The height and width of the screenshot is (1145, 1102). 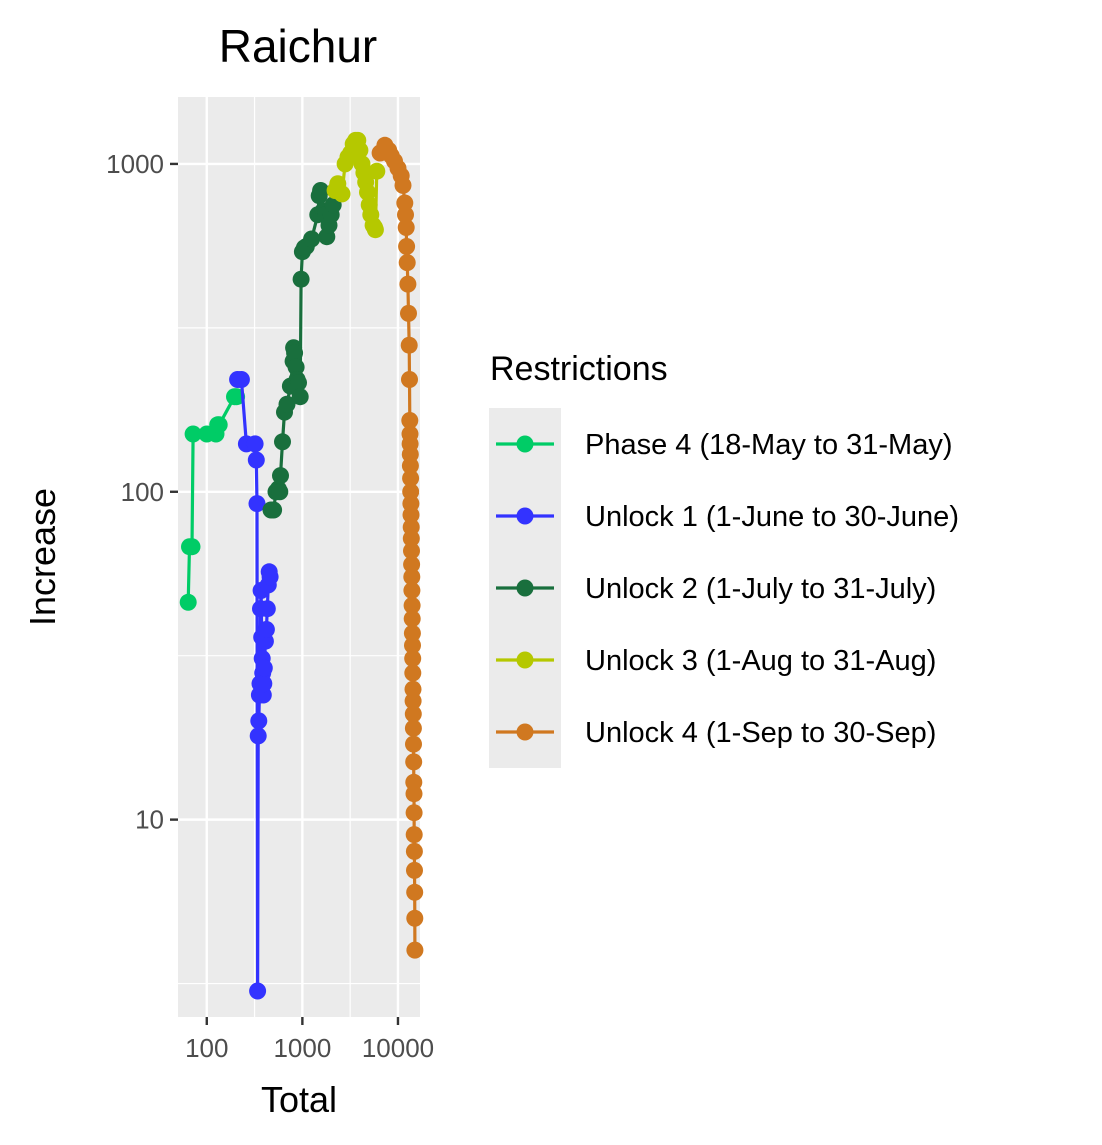 What do you see at coordinates (299, 1099) in the screenshot?
I see `x-axis-title: Total` at bounding box center [299, 1099].